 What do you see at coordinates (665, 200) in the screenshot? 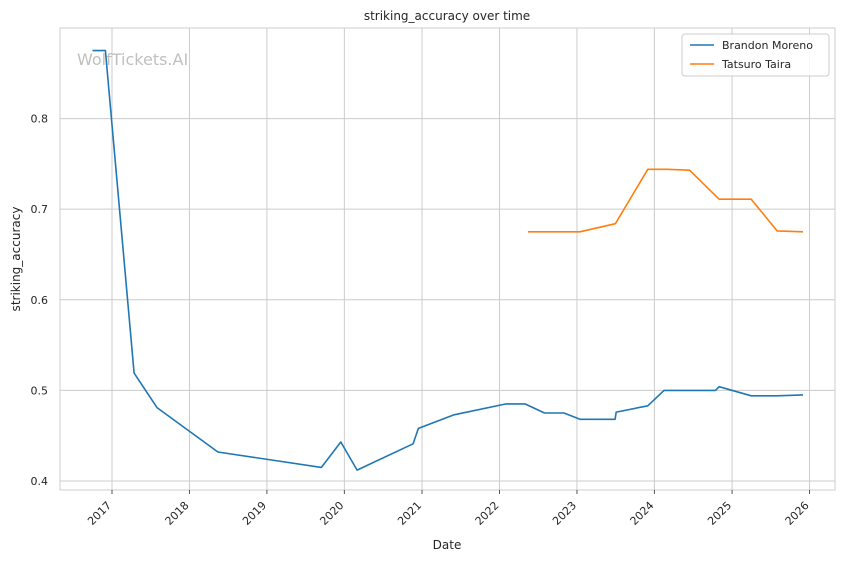
I see `series-line-tatsuro-taira` at bounding box center [665, 200].